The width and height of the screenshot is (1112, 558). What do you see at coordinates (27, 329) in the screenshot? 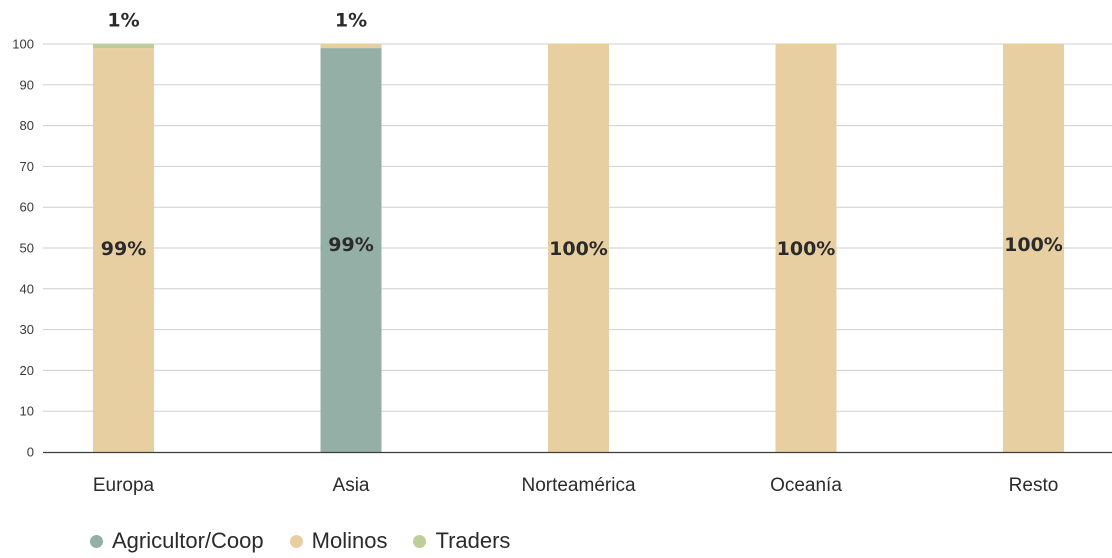
I see `y-tick-label: 30` at bounding box center [27, 329].